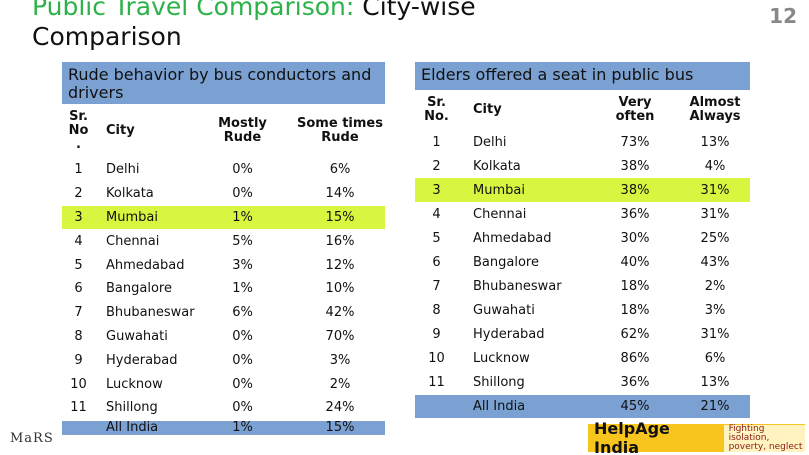 The image size is (809, 455). Describe the element at coordinates (78, 194) in the screenshot. I see `cell: 2` at that location.